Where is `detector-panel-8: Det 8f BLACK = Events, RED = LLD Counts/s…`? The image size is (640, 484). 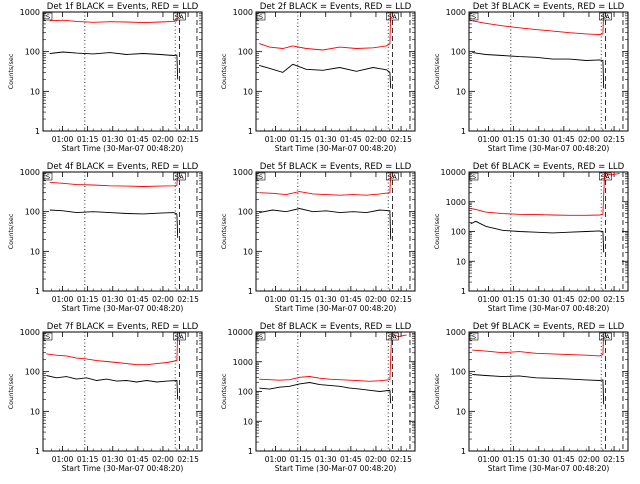
detector-panel-8: Det 8f BLACK = Events, RED = LLD Counts/s… is located at coordinates (318, 397).